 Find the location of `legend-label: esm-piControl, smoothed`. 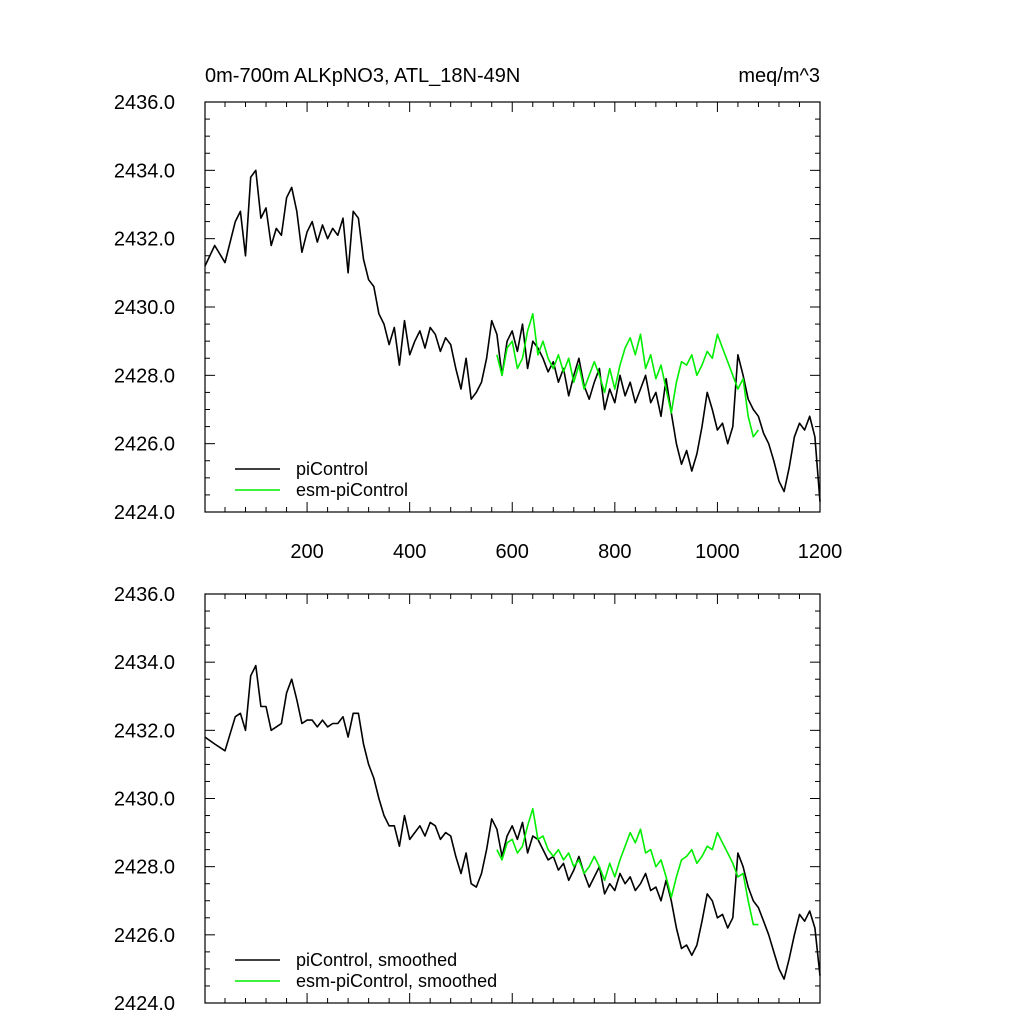

legend-label: esm-piControl, smoothed is located at coordinates (396, 981).